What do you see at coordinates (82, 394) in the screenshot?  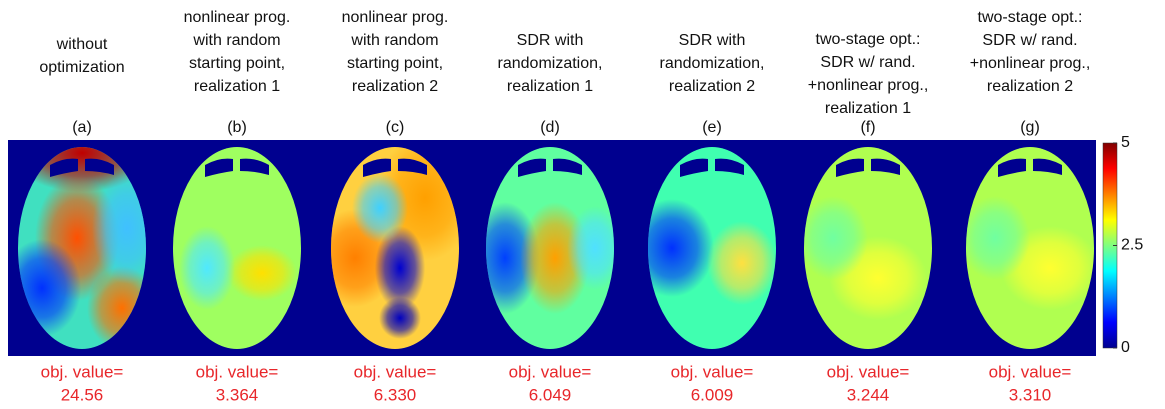 I see `obj-value: 24.56` at bounding box center [82, 394].